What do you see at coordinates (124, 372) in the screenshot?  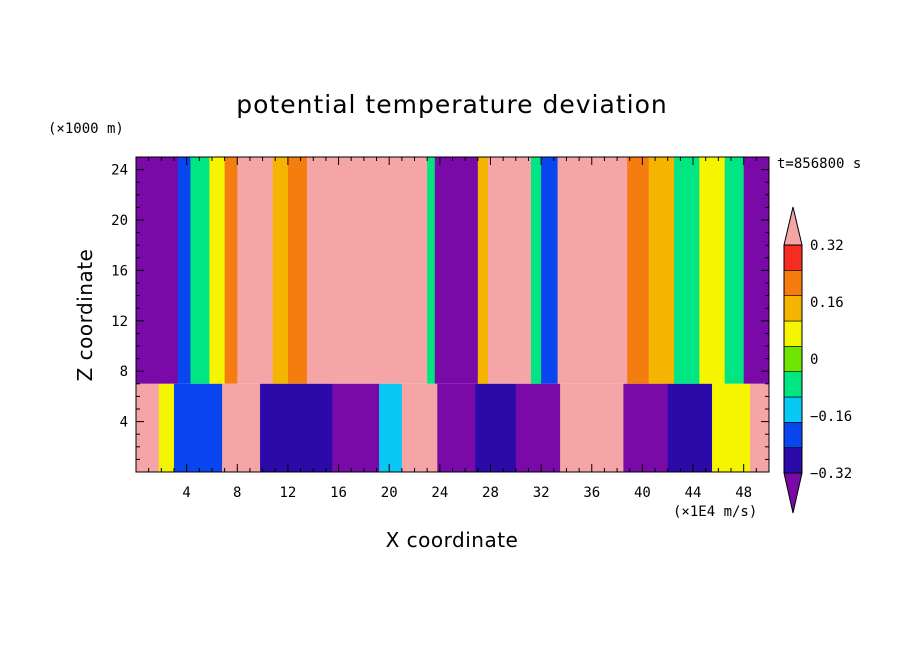 I see `y-tick-label: 8` at bounding box center [124, 372].